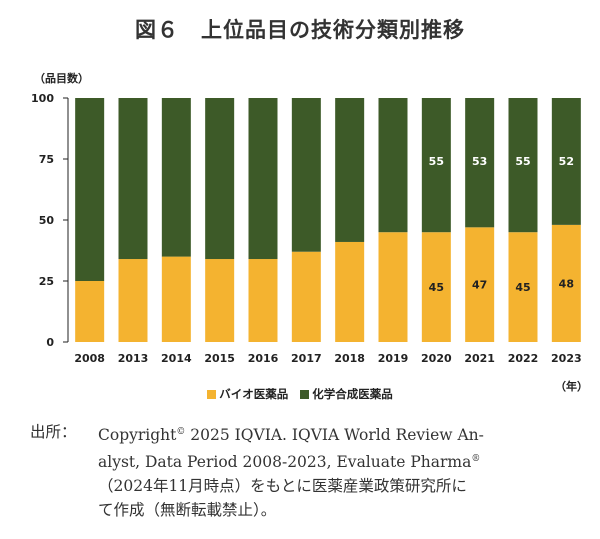 This screenshot has width=600, height=539. I want to click on bar-bio-2008, so click(90, 311).